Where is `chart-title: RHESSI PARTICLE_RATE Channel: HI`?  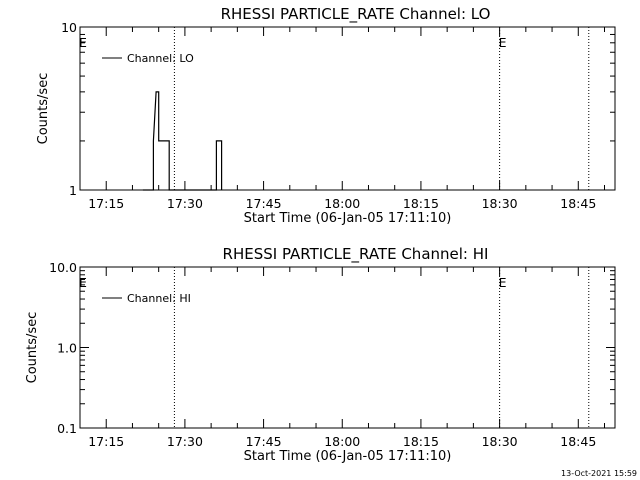 chart-title: RHESSI PARTICLE_RATE Channel: HI is located at coordinates (356, 254).